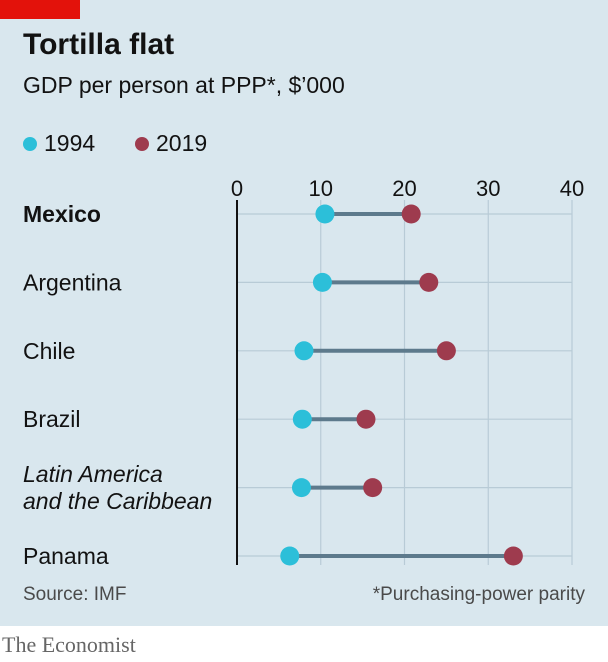 This screenshot has width=608, height=662. I want to click on footnote: *Purchasing-power parity, so click(478, 594).